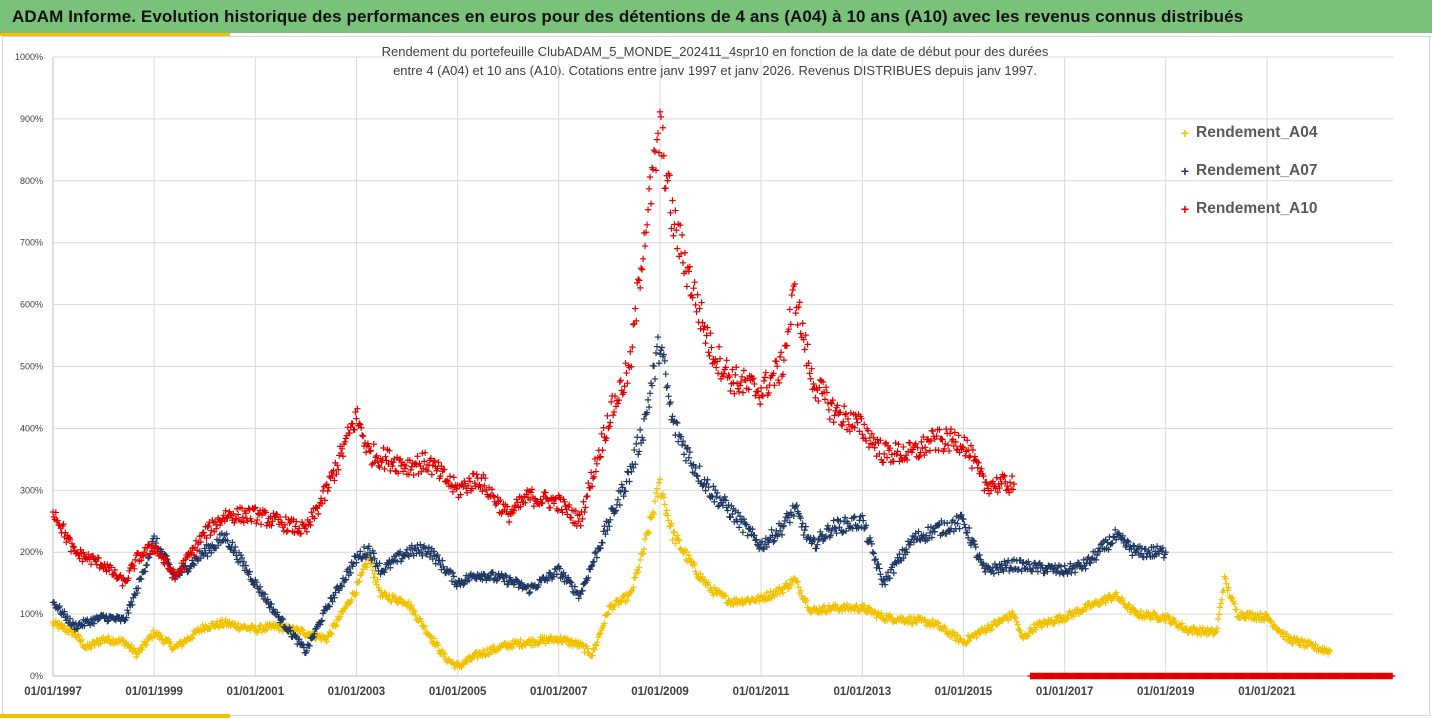  I want to click on legend-item: + Rendement_A04, so click(1248, 133).